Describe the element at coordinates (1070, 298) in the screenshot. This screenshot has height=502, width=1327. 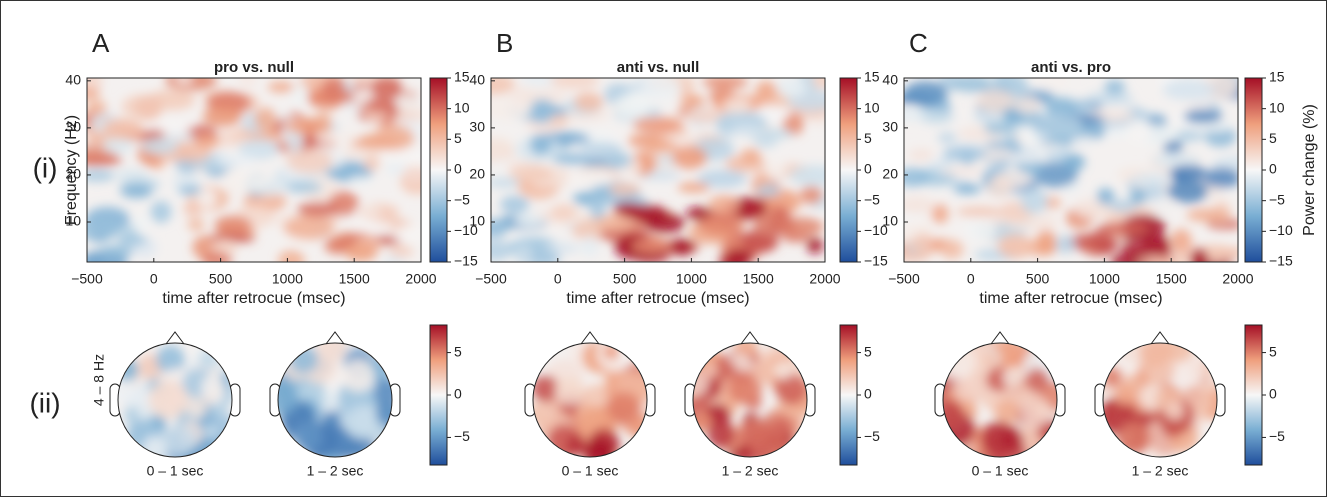
I see `x-axis-label: time after retrocue (msec)` at that location.